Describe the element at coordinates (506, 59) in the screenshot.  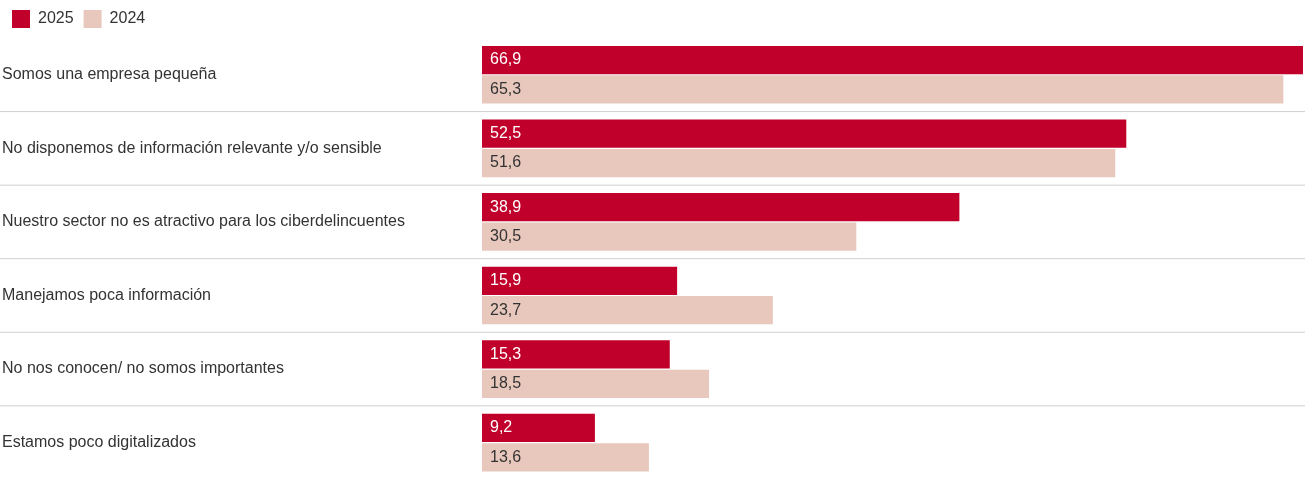
I see `data-label: 66,9` at that location.